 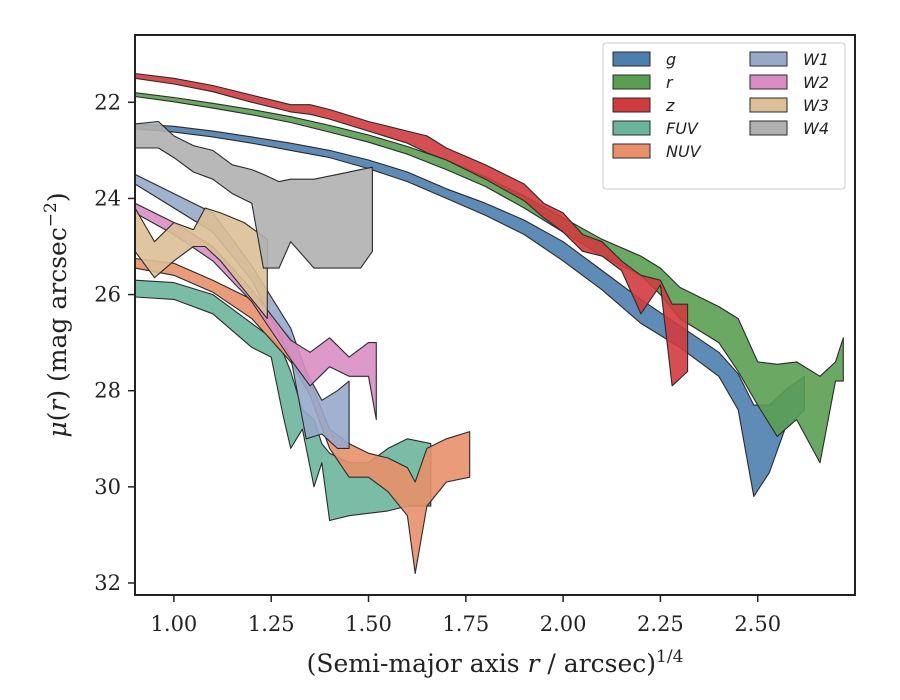 I want to click on x-axis-label-part: / arcsec), so click(x=597, y=663).